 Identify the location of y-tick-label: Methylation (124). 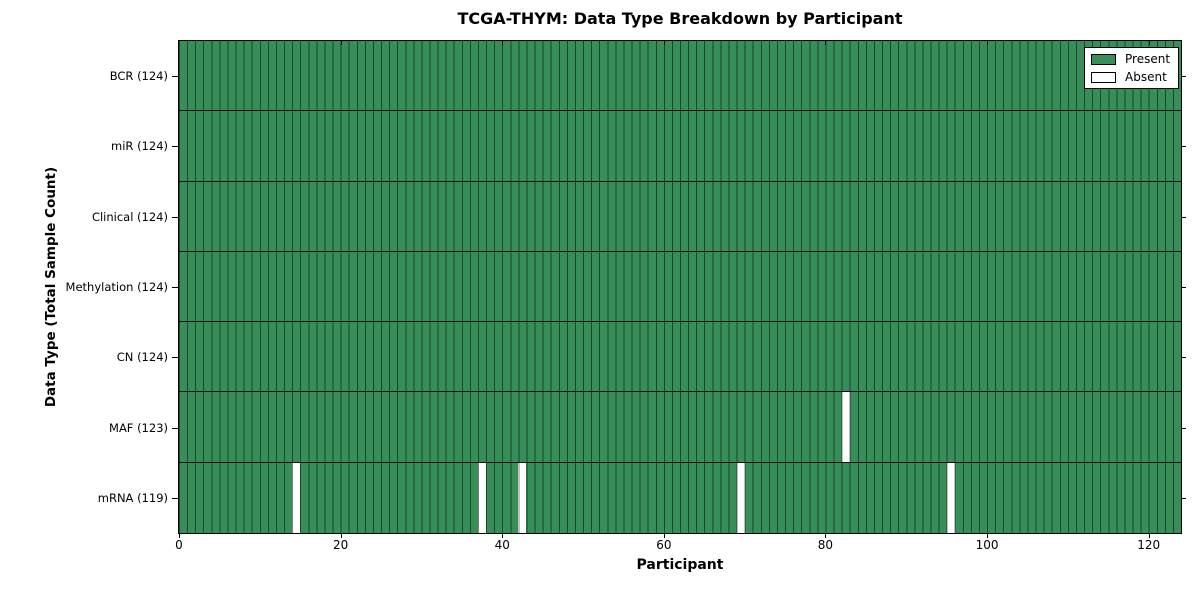
(116, 287).